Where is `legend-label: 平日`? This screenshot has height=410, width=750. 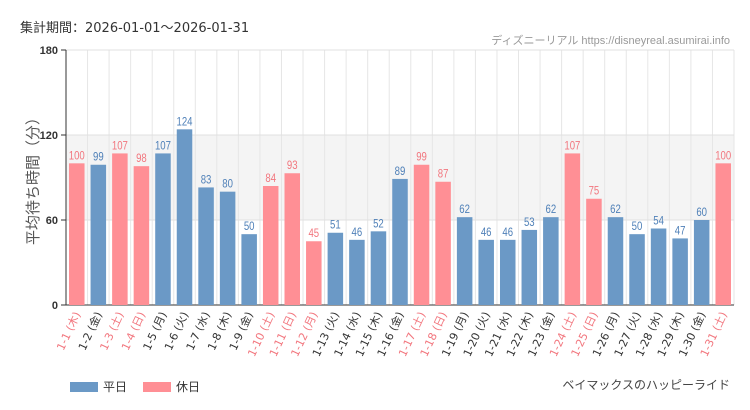
legend-label: 平日 is located at coordinates (115, 387).